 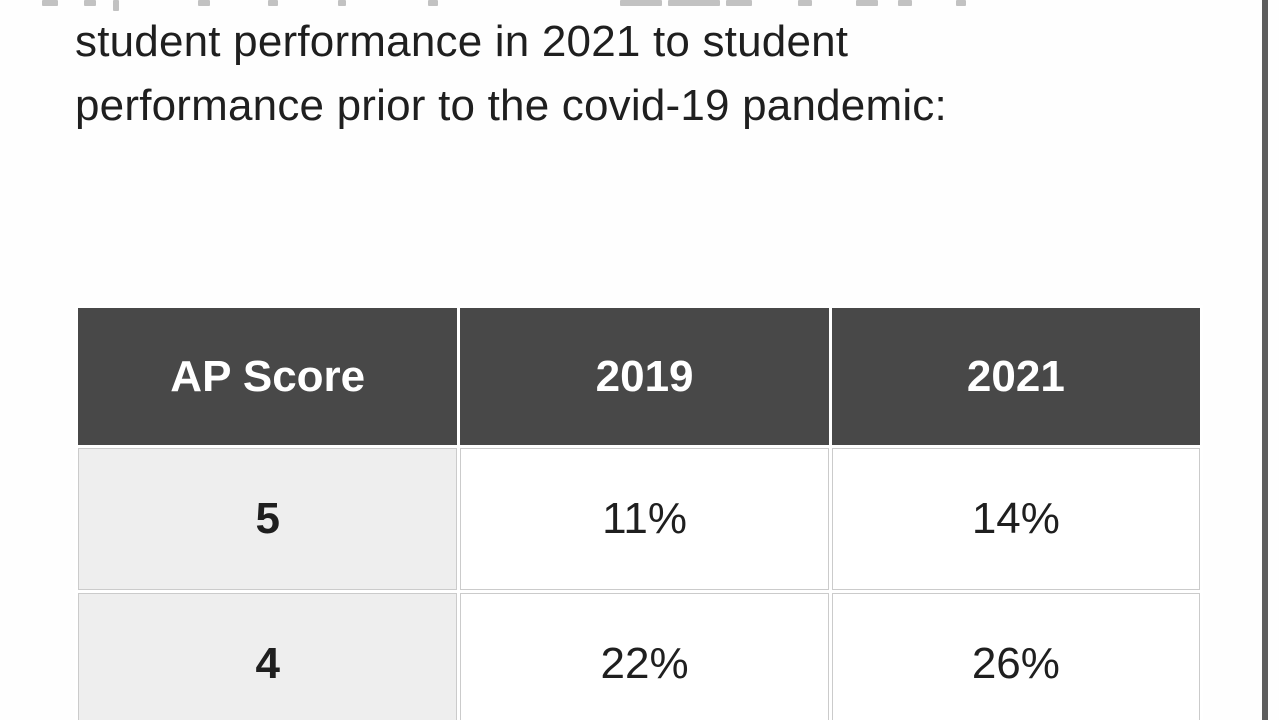 I want to click on clipped-text-remnant, so click(x=639, y=6).